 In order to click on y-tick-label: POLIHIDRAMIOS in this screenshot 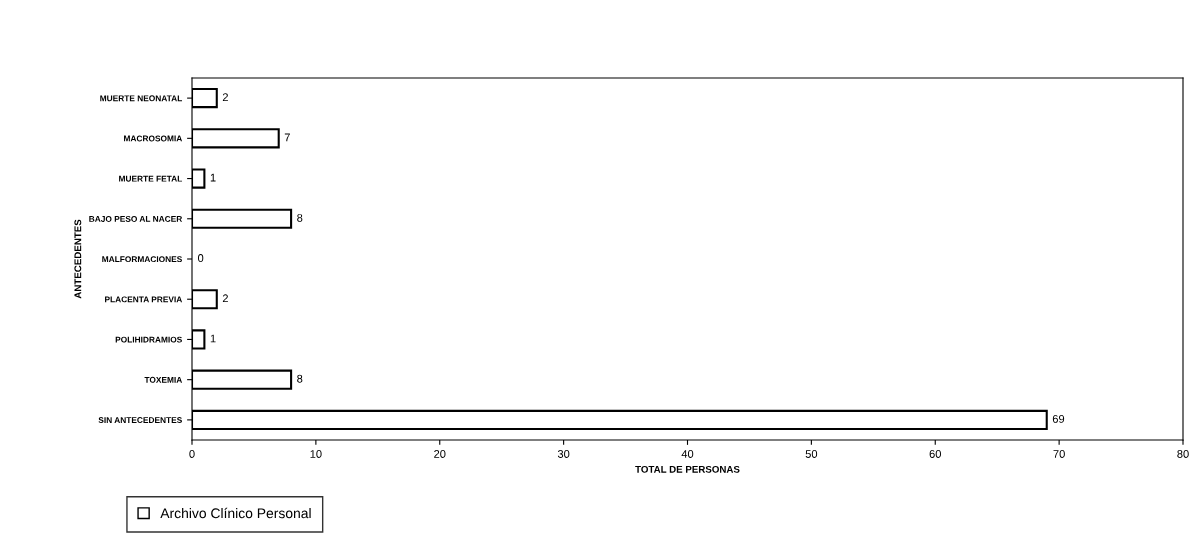, I will do `click(148, 339)`.